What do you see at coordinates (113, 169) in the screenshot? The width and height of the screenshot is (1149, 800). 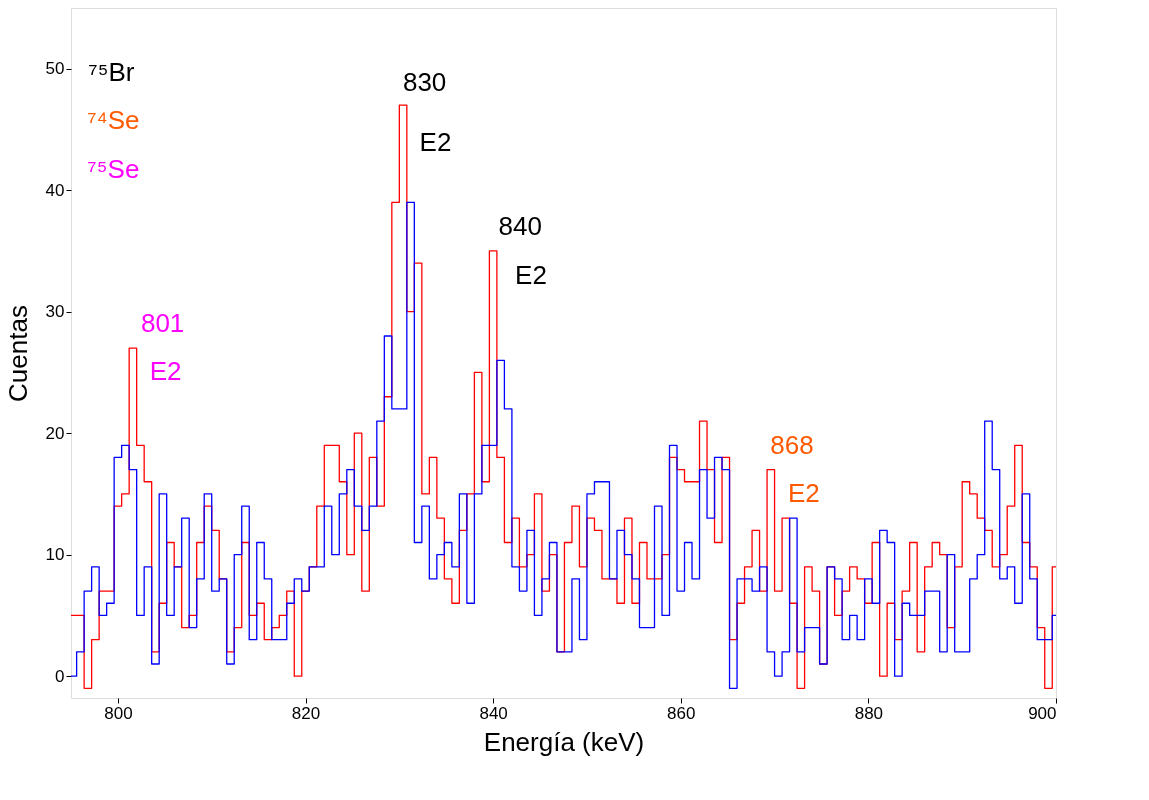 I see `annotation: ⁷⁵Se` at bounding box center [113, 169].